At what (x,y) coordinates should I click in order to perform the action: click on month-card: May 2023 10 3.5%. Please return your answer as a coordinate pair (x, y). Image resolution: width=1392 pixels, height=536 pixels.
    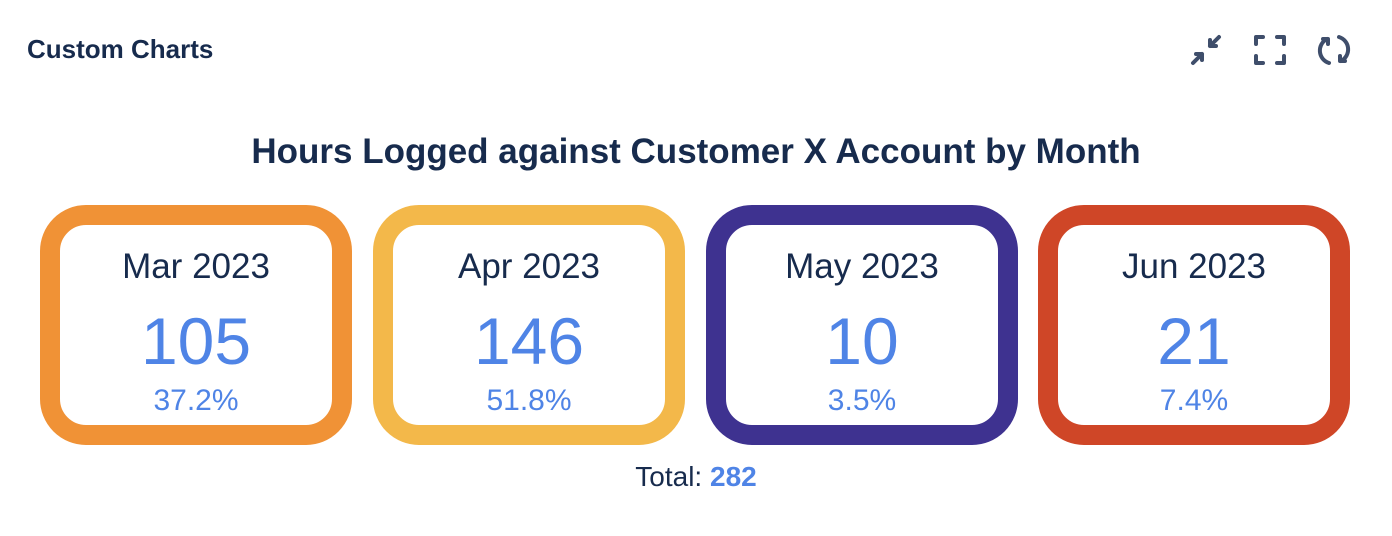
    Looking at the image, I should click on (862, 325).